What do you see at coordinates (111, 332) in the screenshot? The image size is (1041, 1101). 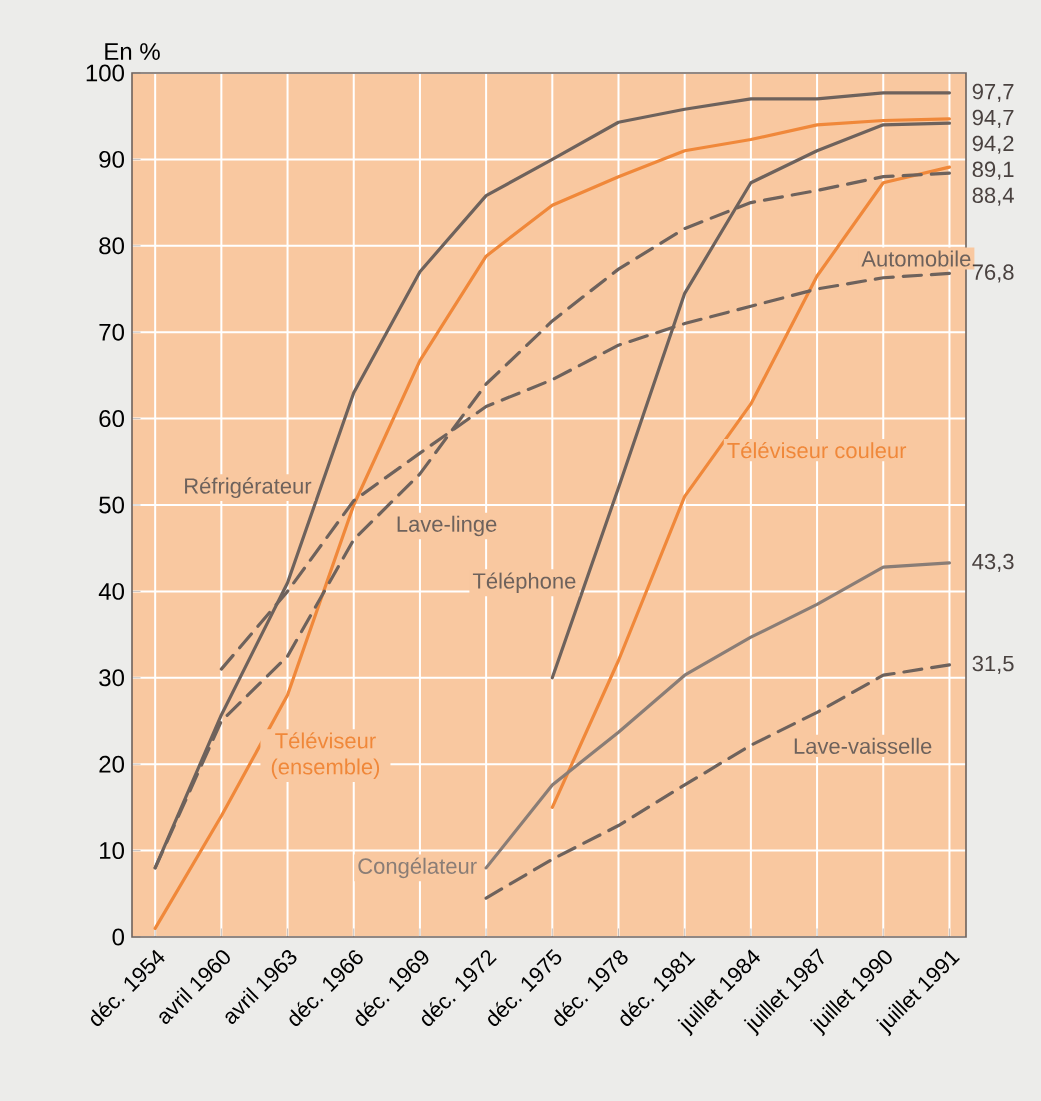 I see `y-tick-label: 70` at bounding box center [111, 332].